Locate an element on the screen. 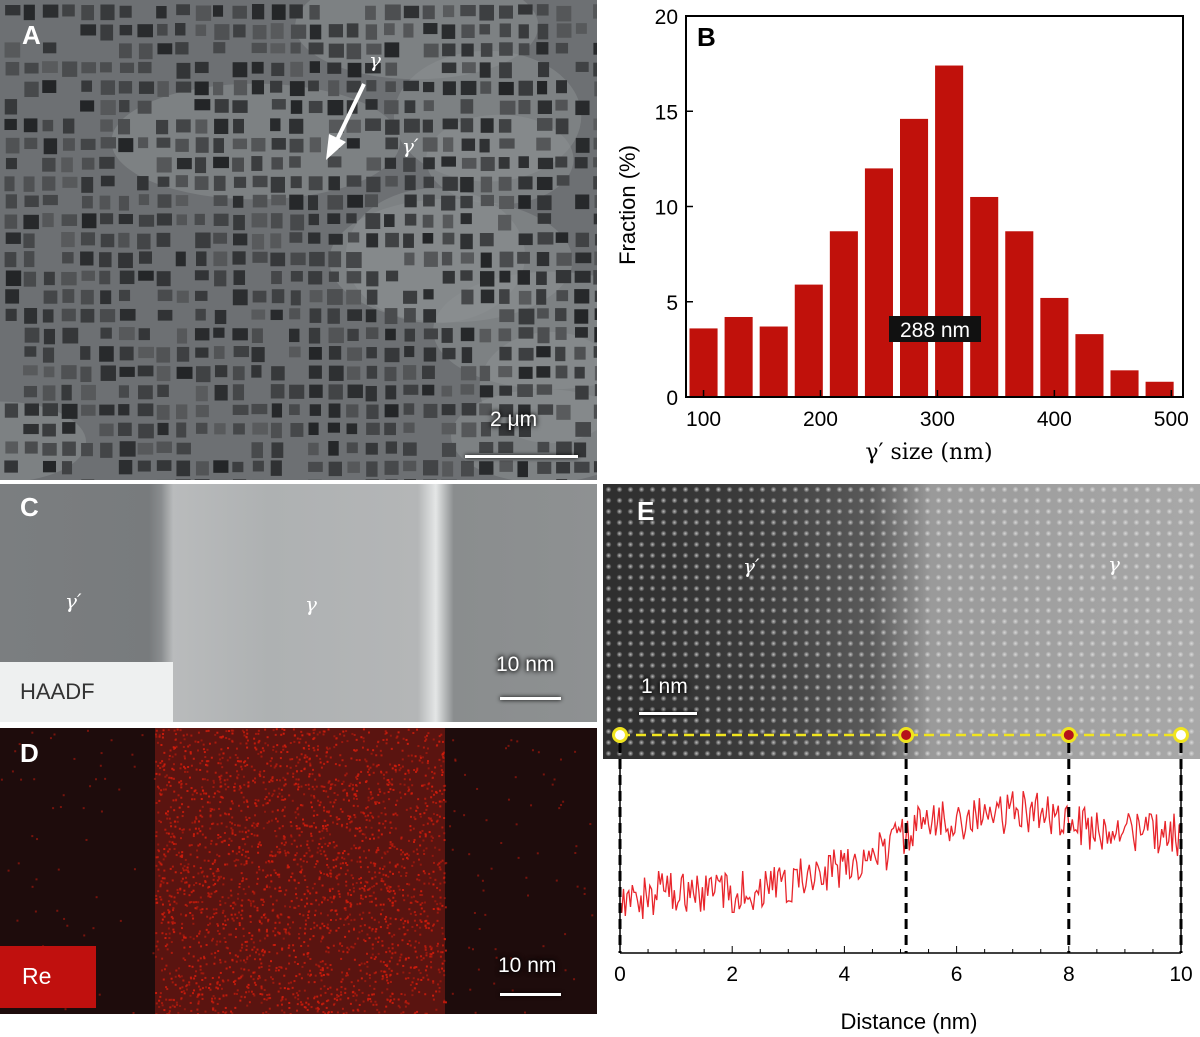 The height and width of the screenshot is (1037, 1200). profile-x-tick-label: 2 is located at coordinates (732, 974).